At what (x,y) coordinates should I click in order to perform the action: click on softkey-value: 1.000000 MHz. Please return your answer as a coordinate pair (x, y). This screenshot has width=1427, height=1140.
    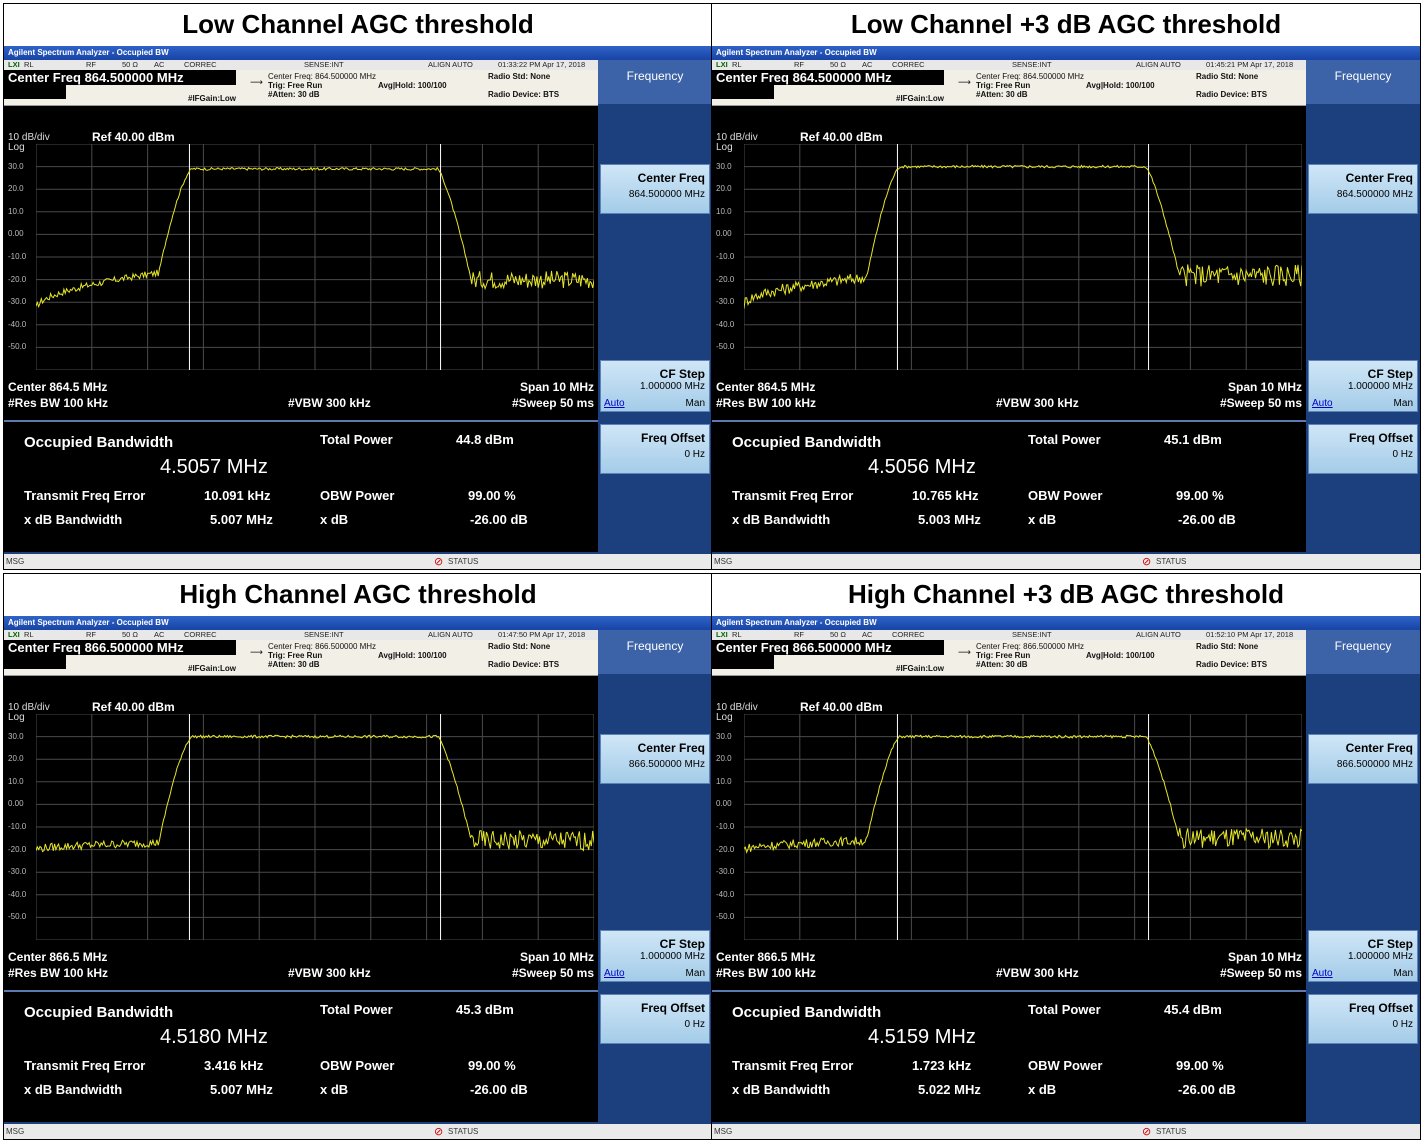
    Looking at the image, I should click on (672, 386).